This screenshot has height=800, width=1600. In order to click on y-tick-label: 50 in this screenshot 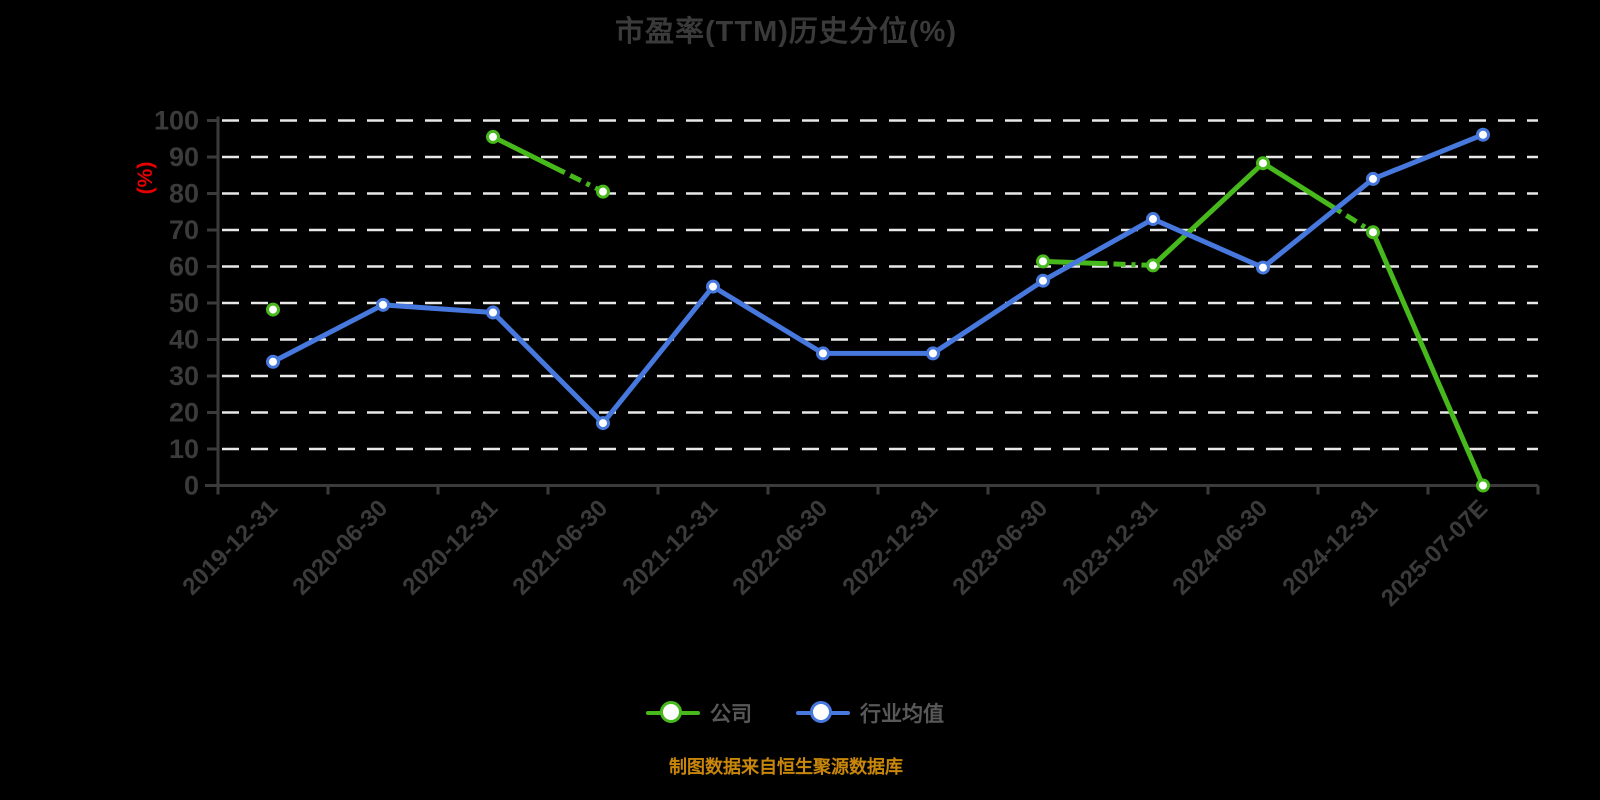, I will do `click(184, 303)`.